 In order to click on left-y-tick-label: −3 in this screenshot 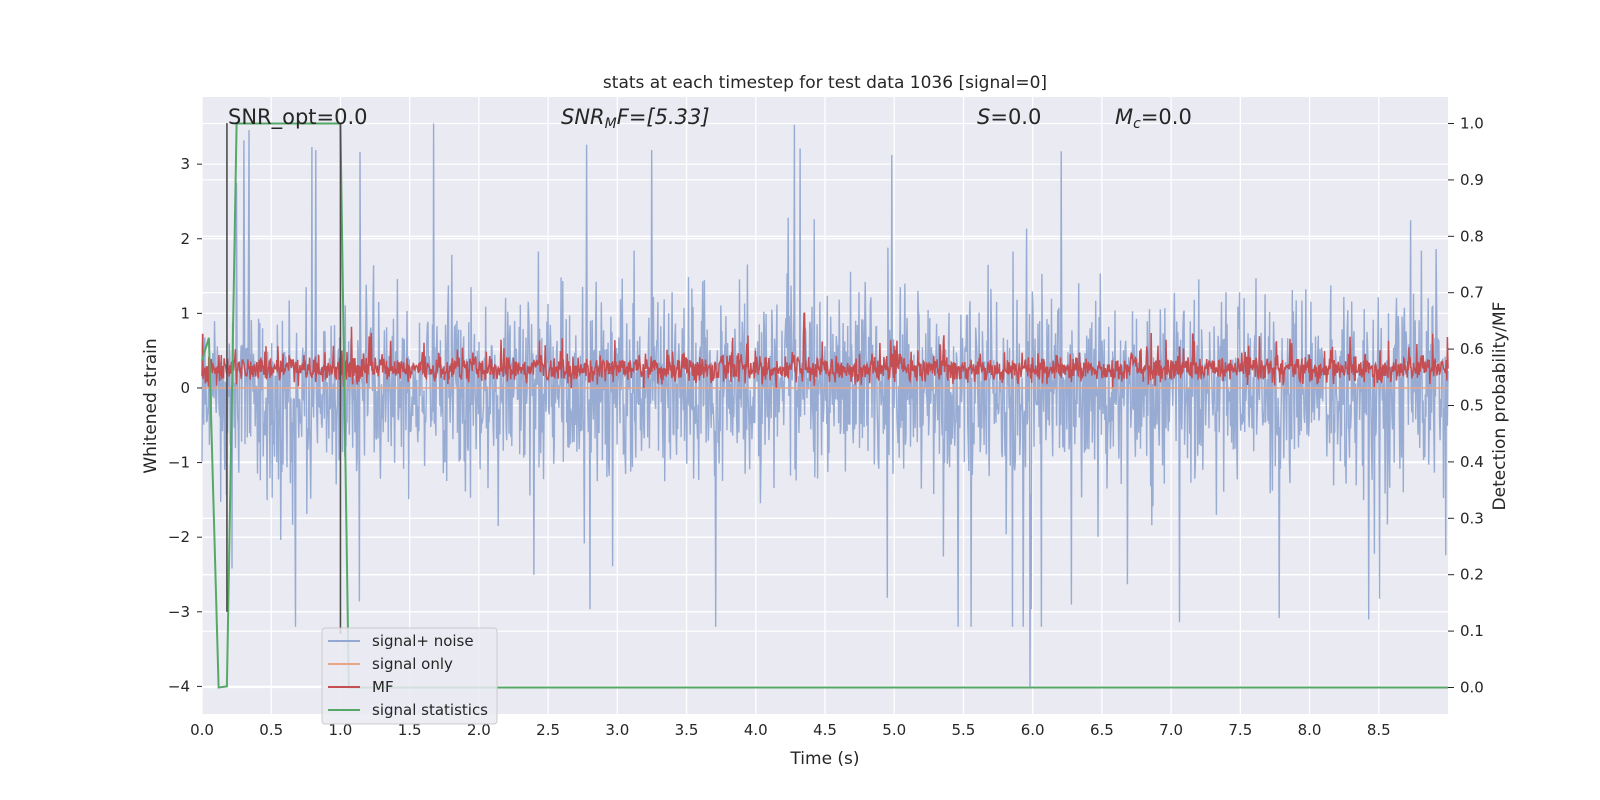, I will do `click(179, 612)`.